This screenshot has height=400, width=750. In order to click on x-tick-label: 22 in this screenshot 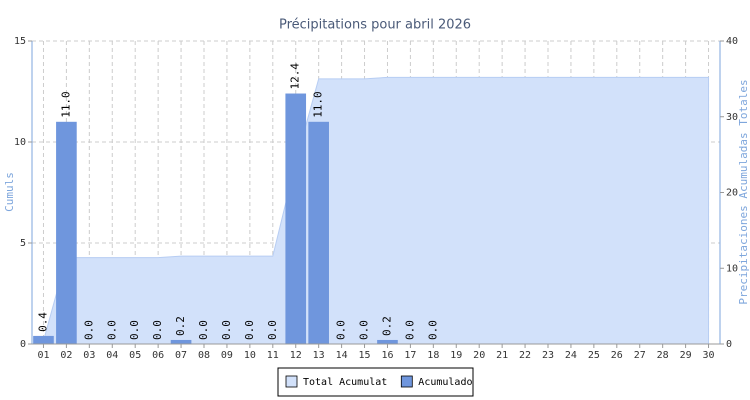, I will do `click(525, 355)`.